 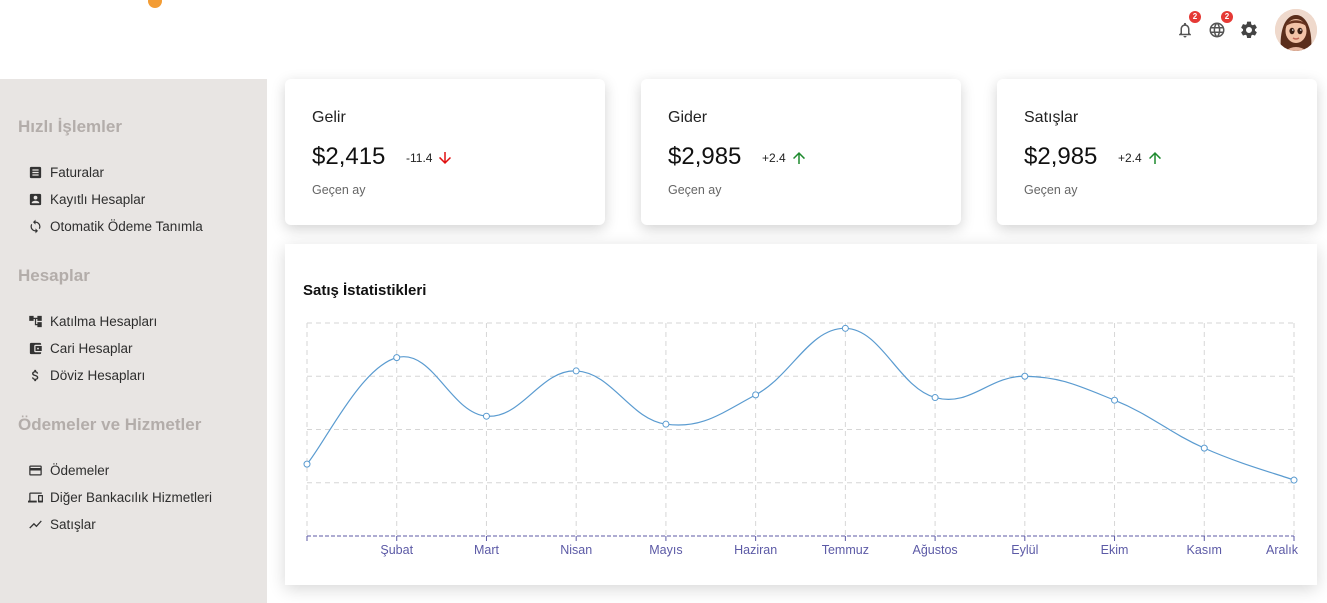 I want to click on sidebar-item-label: Satışlar, so click(x=73, y=524).